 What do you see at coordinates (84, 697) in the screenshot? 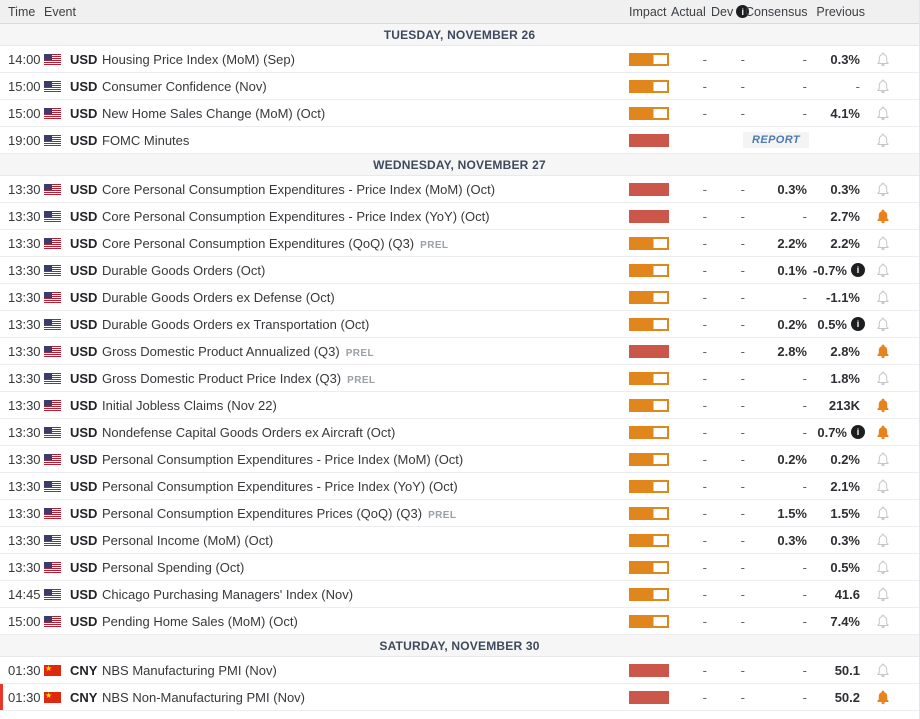
I see `currency-code: CNY` at bounding box center [84, 697].